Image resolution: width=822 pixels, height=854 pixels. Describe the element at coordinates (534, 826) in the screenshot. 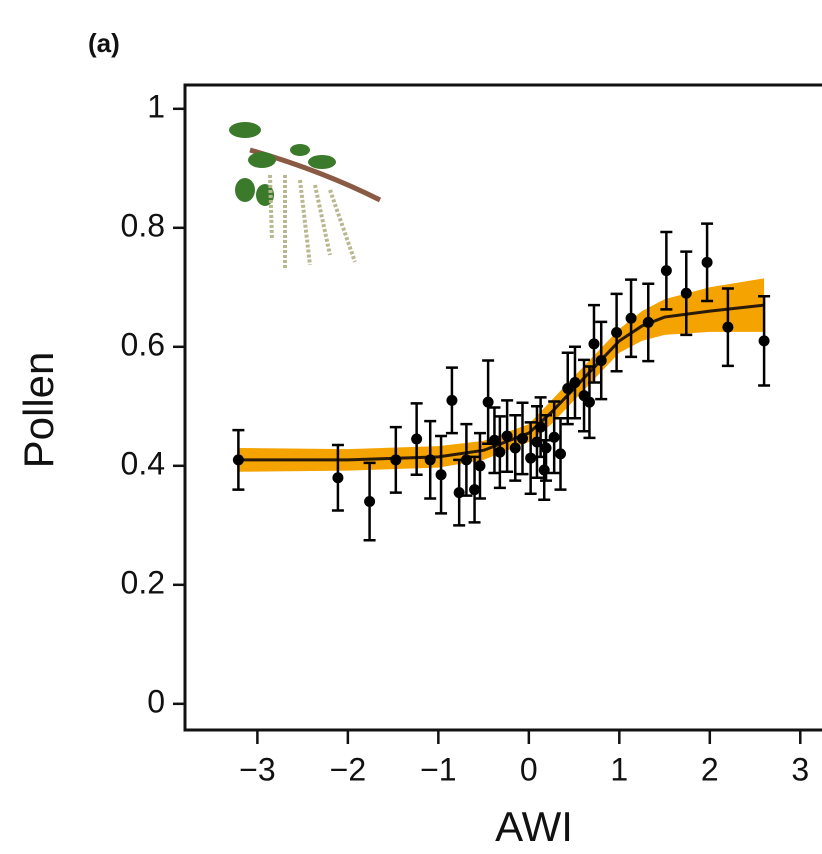

I see `x-axis-label: AWI` at that location.